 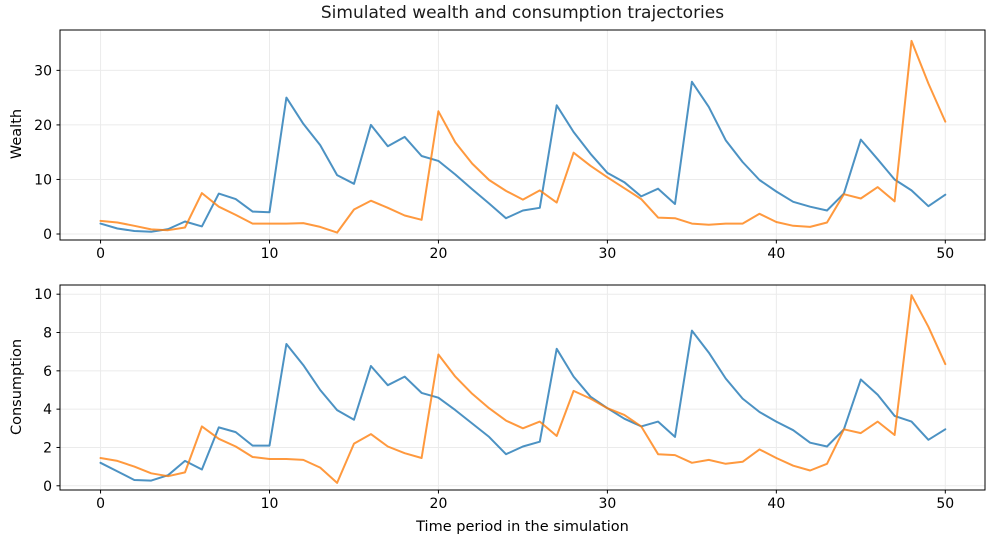 What do you see at coordinates (47, 448) in the screenshot?
I see `y-tick-label: 2` at bounding box center [47, 448].